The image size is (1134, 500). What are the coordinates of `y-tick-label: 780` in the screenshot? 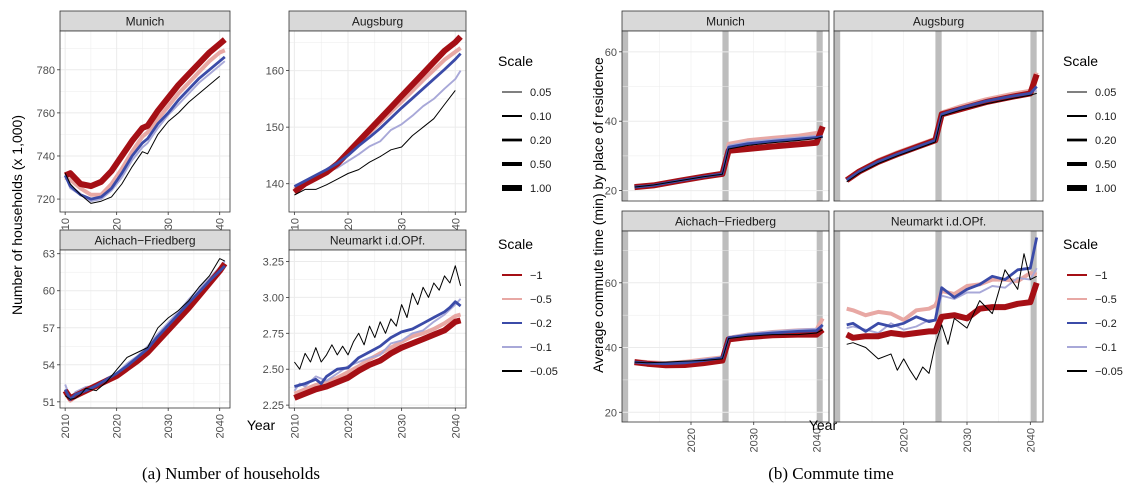 It's located at (46, 71).